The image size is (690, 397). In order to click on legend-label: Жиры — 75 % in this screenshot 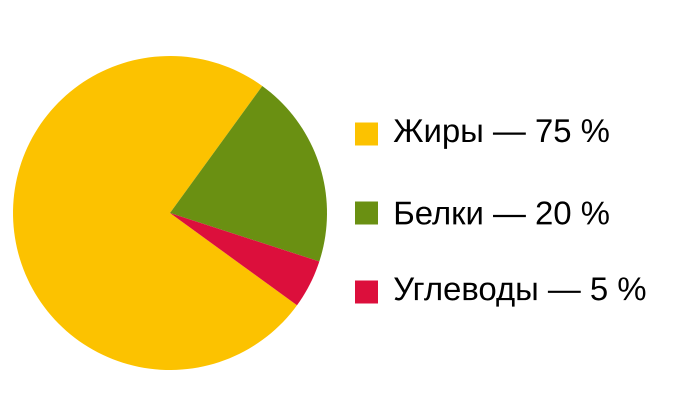, I will do `click(501, 134)`.